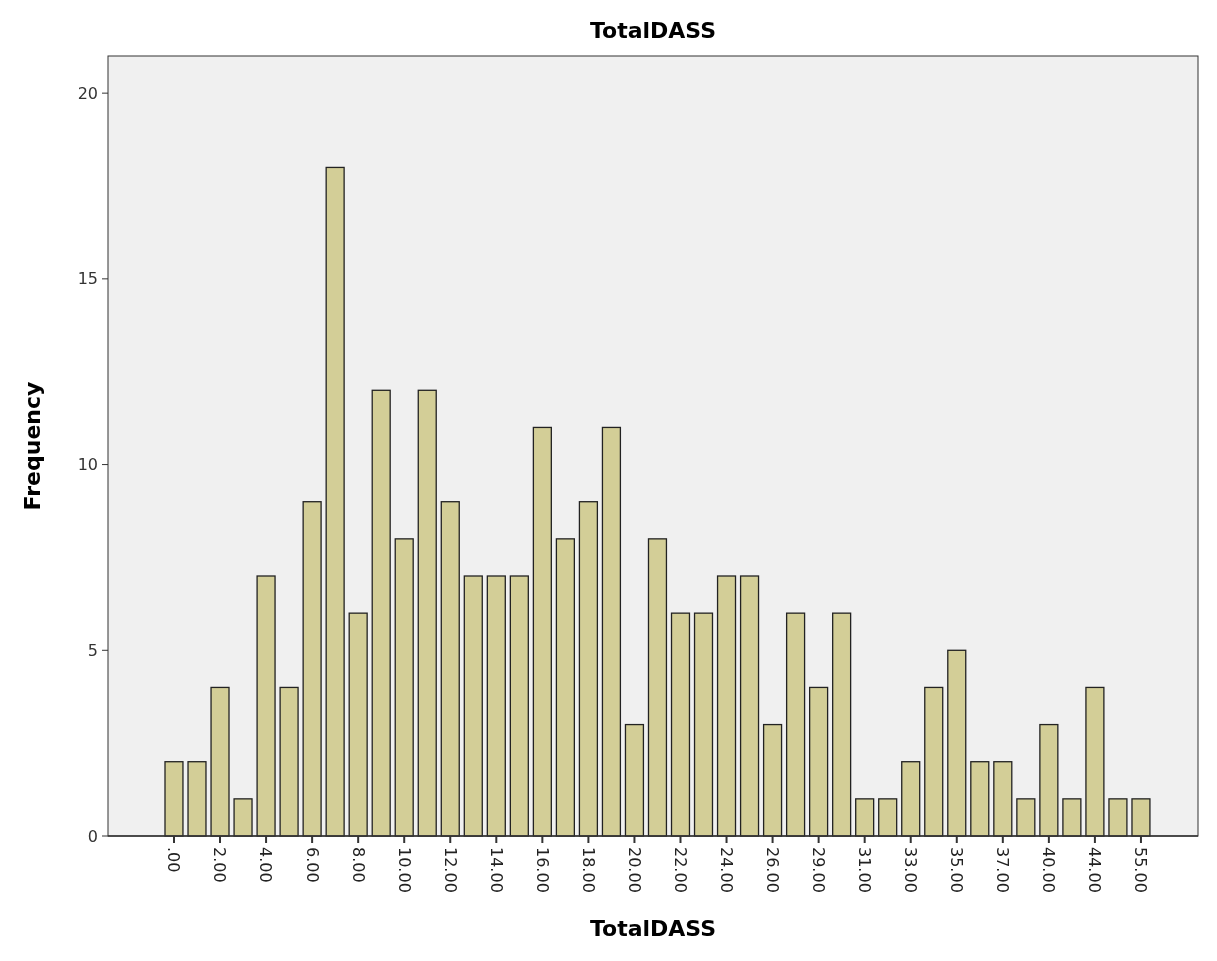 The height and width of the screenshot is (961, 1217). What do you see at coordinates (542, 870) in the screenshot?
I see `x-tick-label: 16.00` at bounding box center [542, 870].